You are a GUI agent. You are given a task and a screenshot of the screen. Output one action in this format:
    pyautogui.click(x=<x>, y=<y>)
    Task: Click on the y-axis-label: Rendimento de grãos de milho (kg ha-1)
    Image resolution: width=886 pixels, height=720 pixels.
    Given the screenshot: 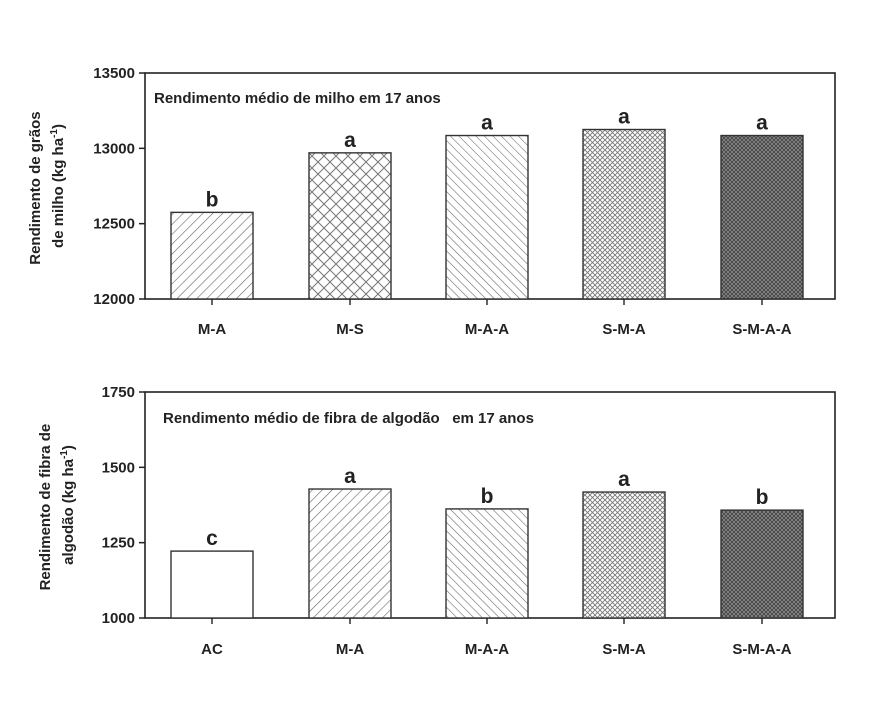 What is the action you would take?
    pyautogui.click(x=47, y=186)
    